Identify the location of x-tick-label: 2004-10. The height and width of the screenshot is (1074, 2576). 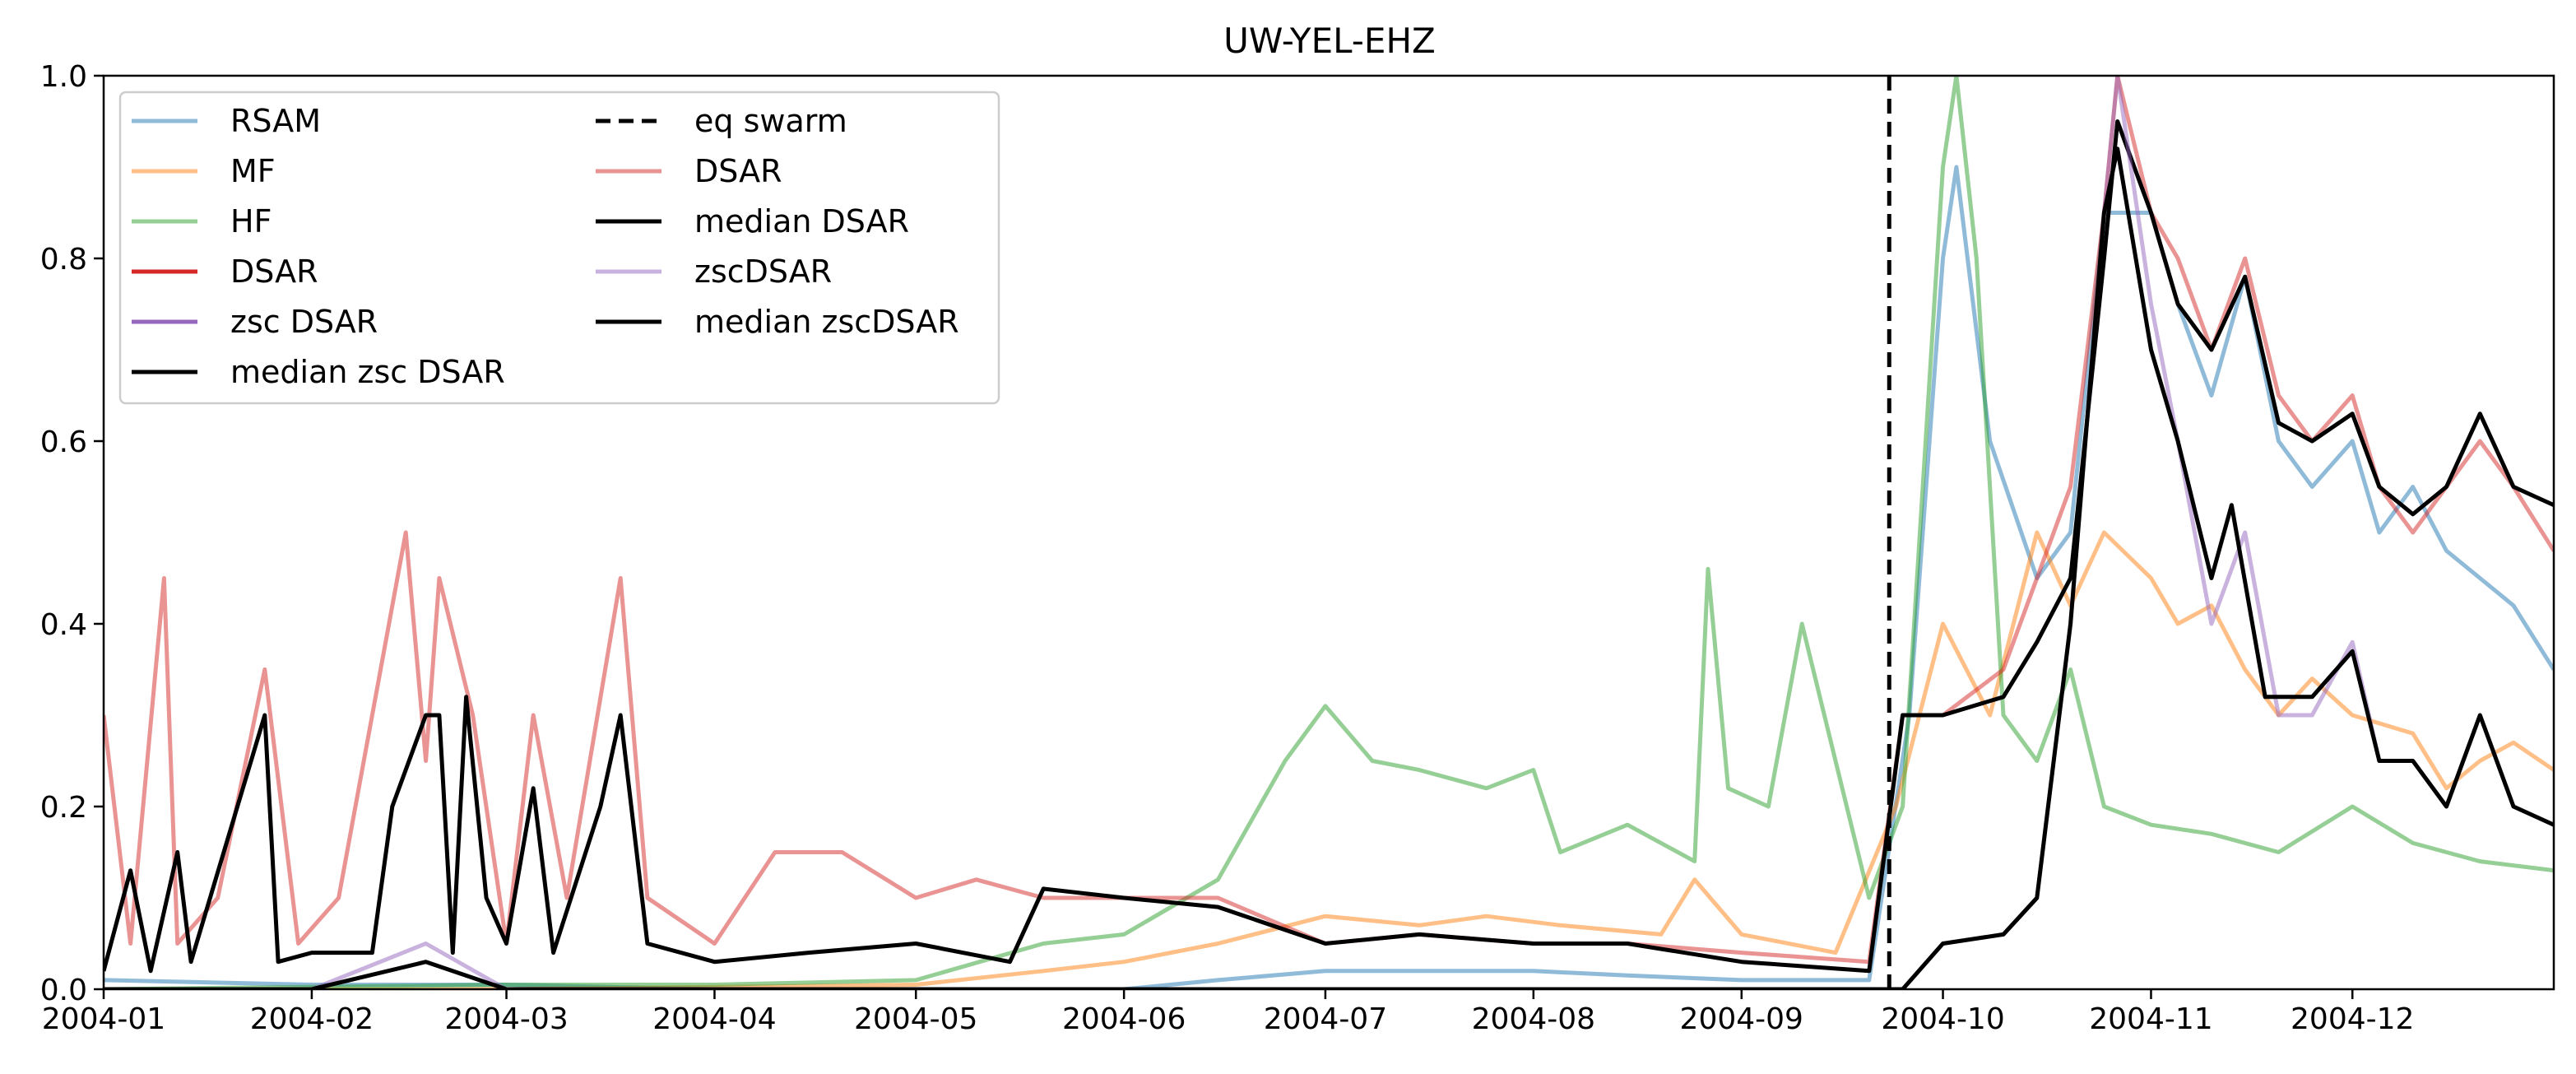
(1942, 1019).